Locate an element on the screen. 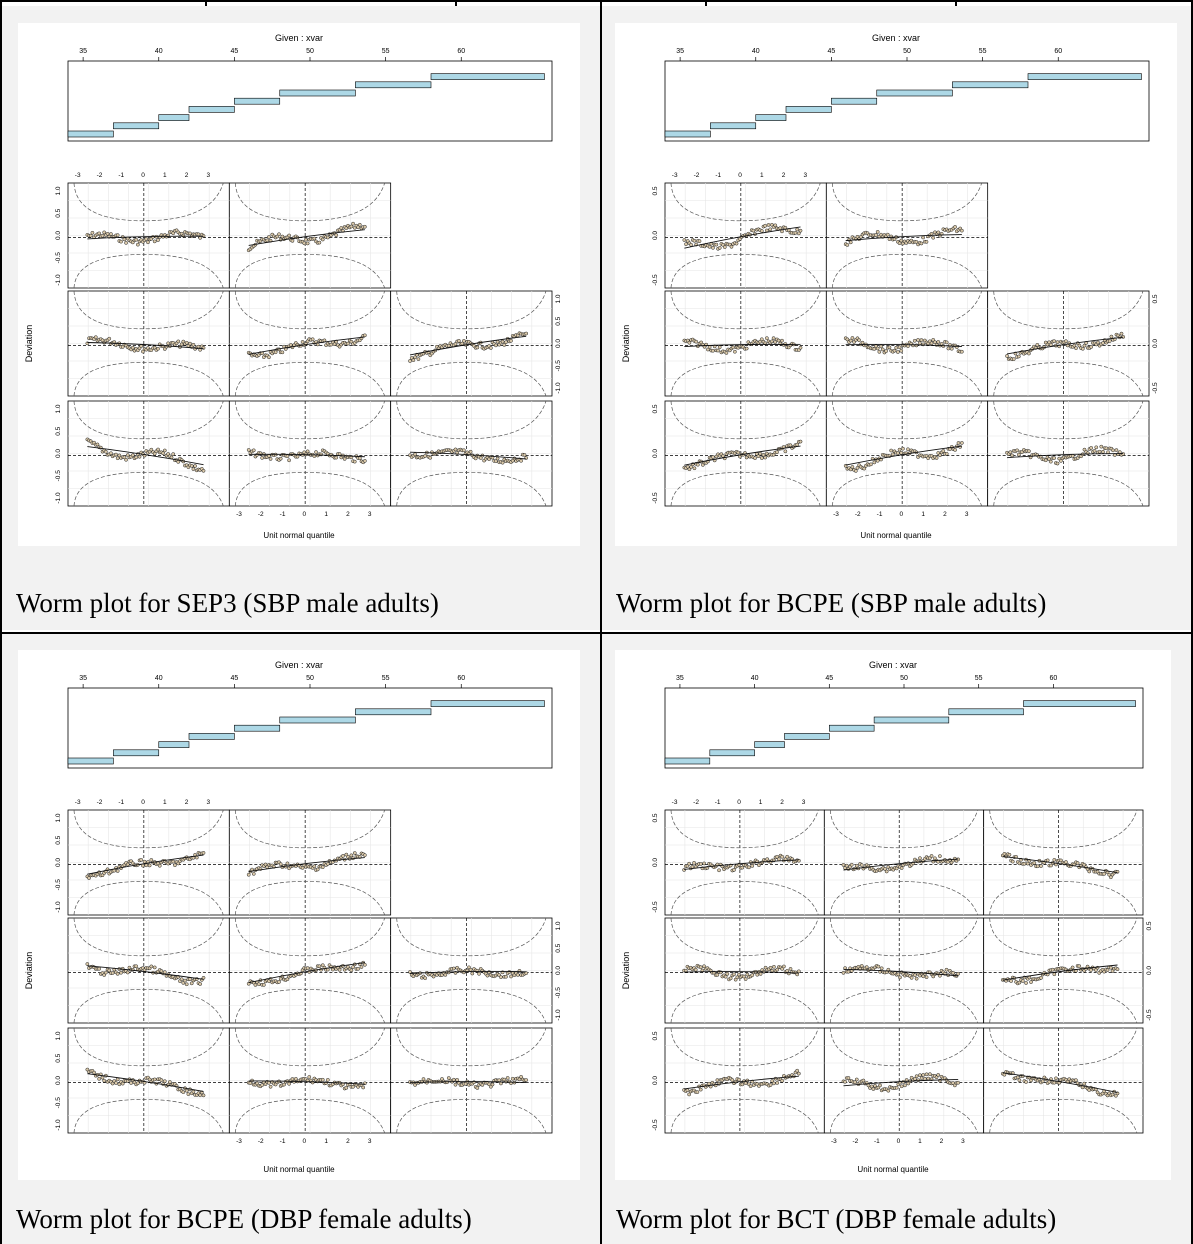  panel-x-tick-label: -2 is located at coordinates (696, 802).